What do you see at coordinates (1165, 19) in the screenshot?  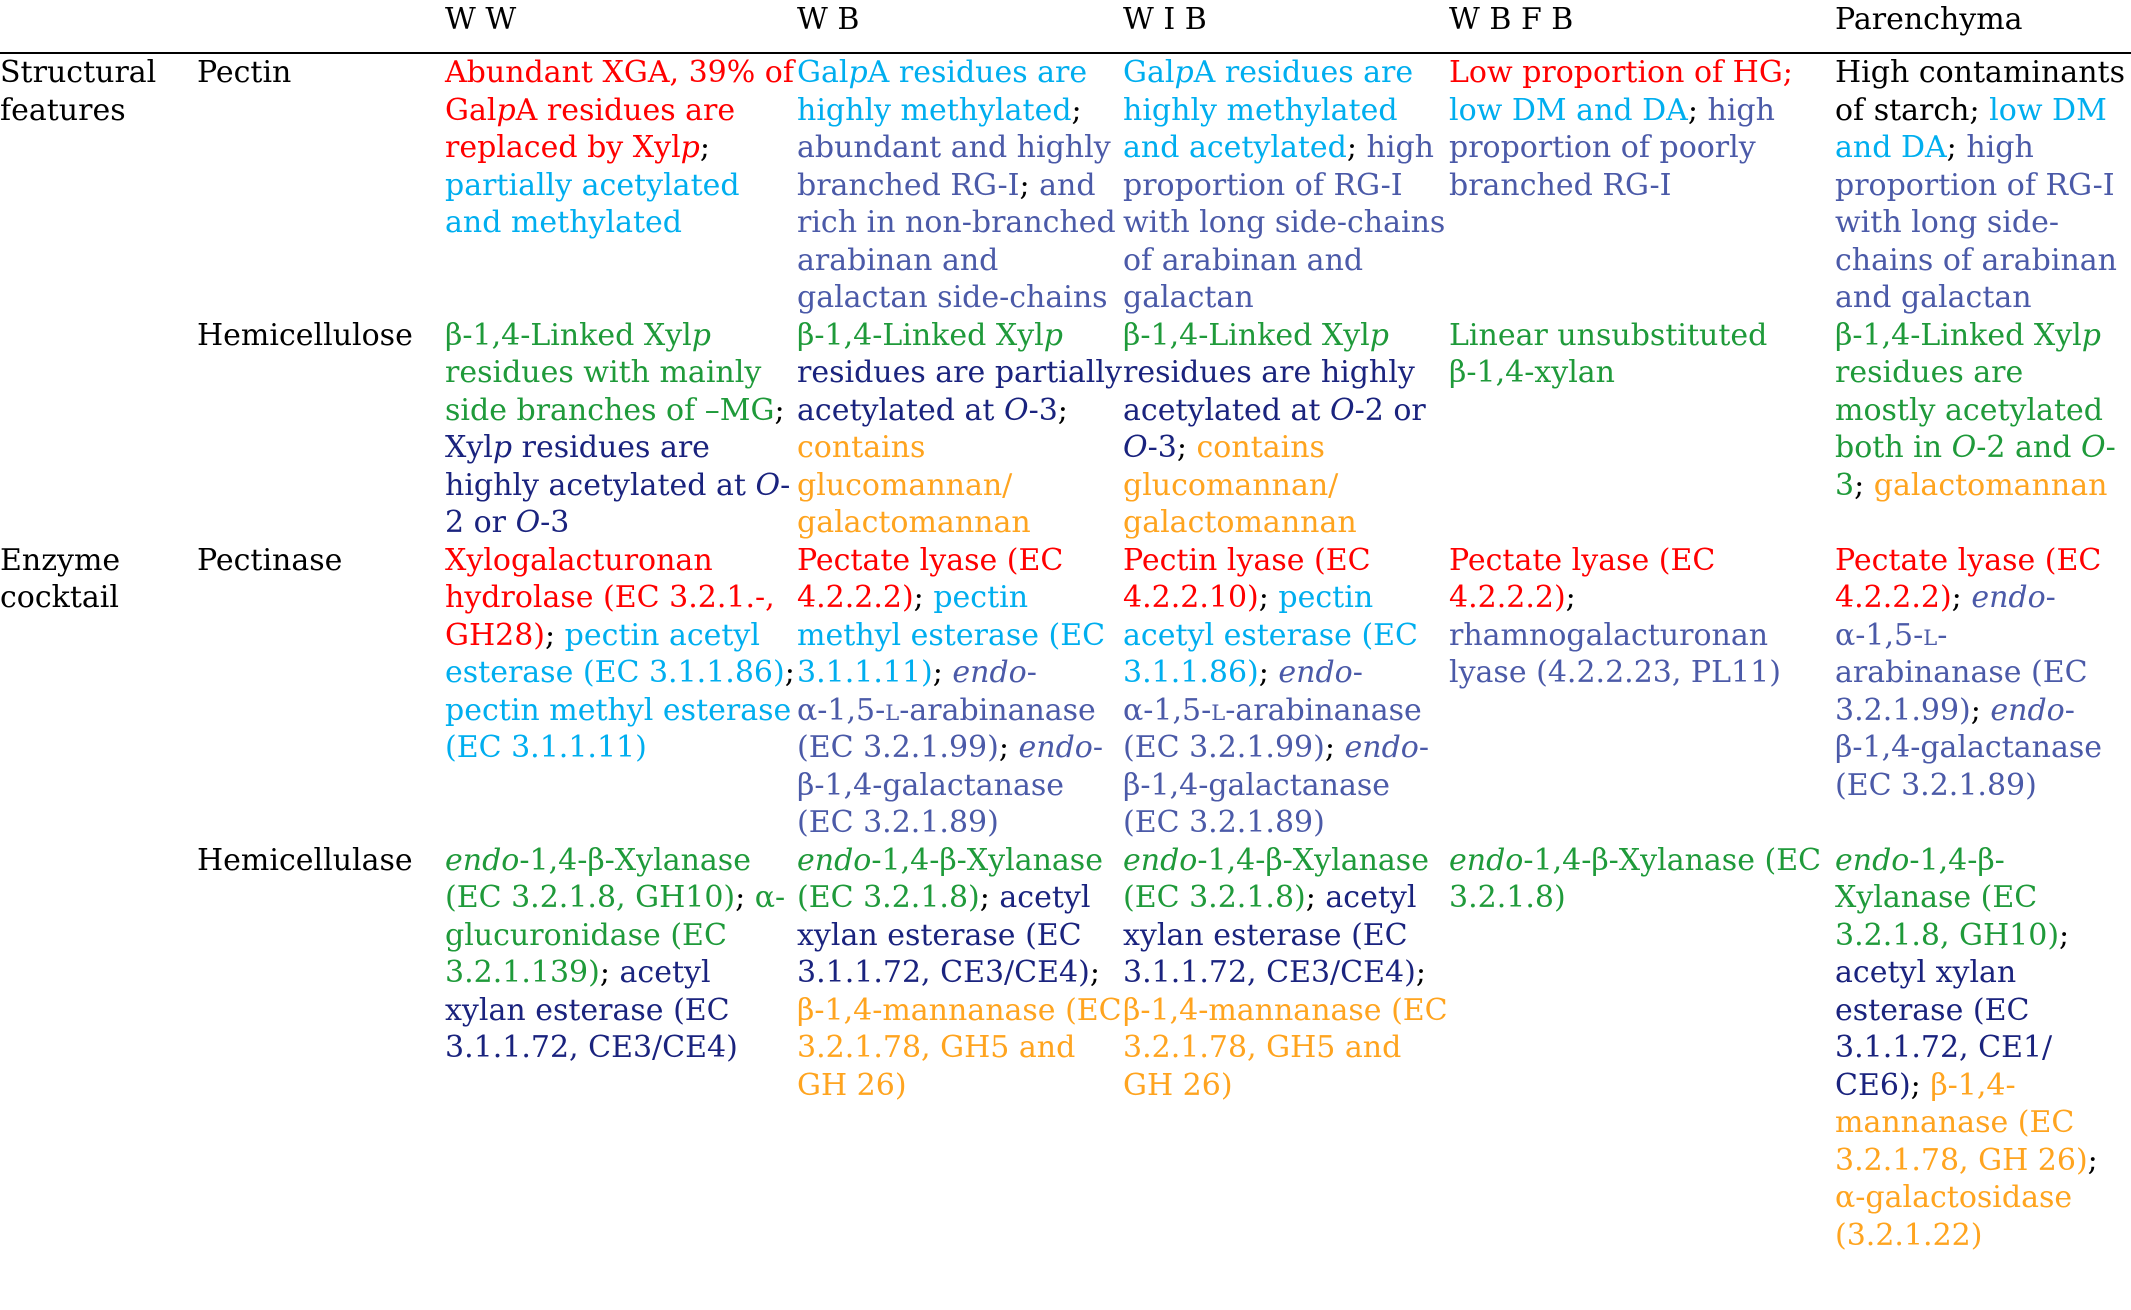 I see `header-wib: W I B` at bounding box center [1165, 19].